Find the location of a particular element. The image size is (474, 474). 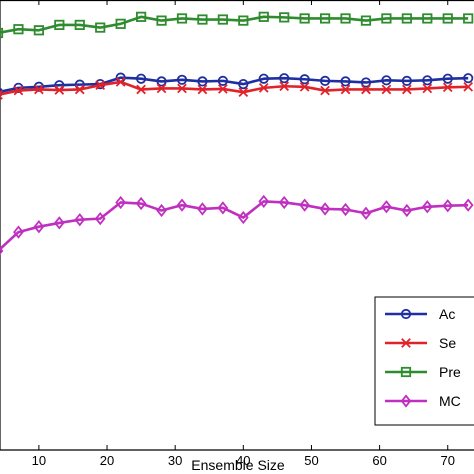

legend-item: Pre is located at coordinates (423, 372).